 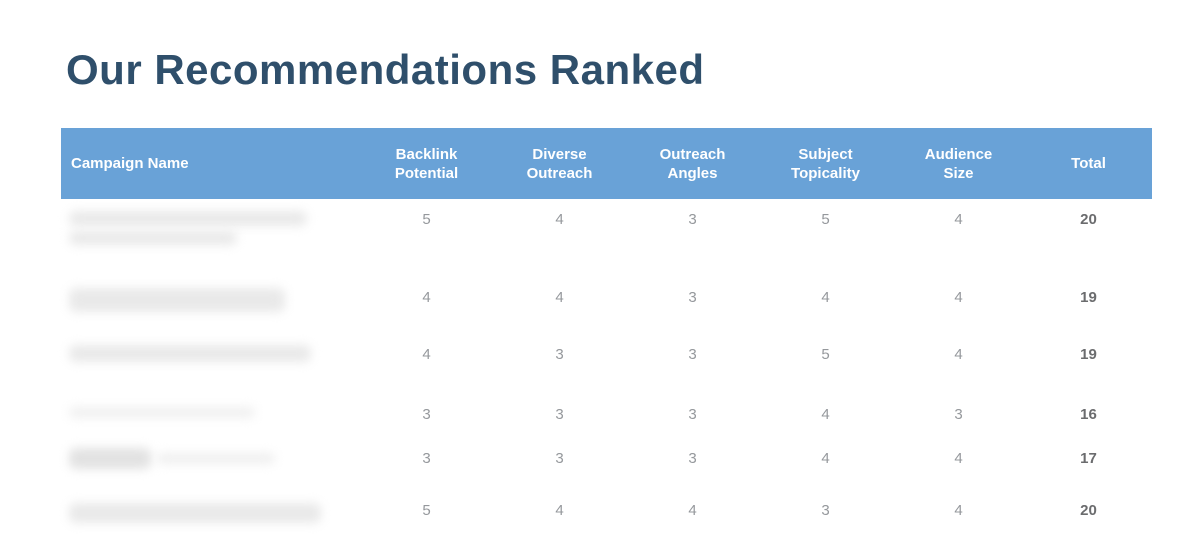 I want to click on column-header-label: Angles, so click(x=692, y=173).